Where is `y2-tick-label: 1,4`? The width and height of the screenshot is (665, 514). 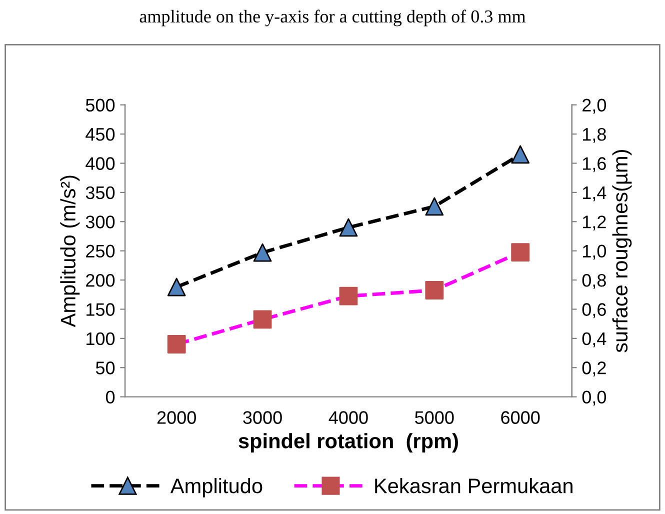 y2-tick-label: 1,4 is located at coordinates (594, 194).